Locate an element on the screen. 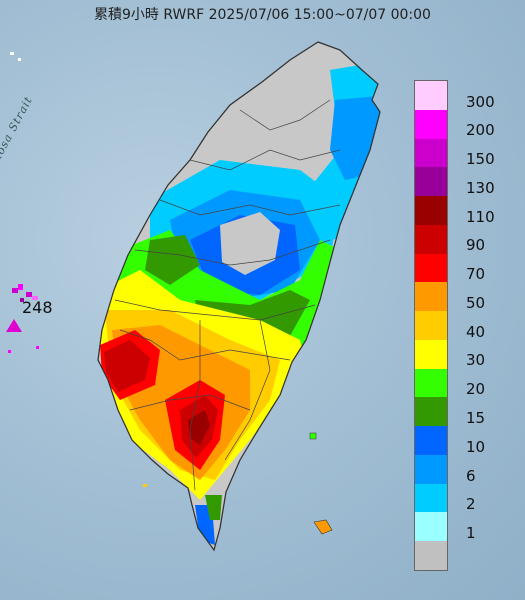  legend-tick-label: 2 is located at coordinates (471, 504).